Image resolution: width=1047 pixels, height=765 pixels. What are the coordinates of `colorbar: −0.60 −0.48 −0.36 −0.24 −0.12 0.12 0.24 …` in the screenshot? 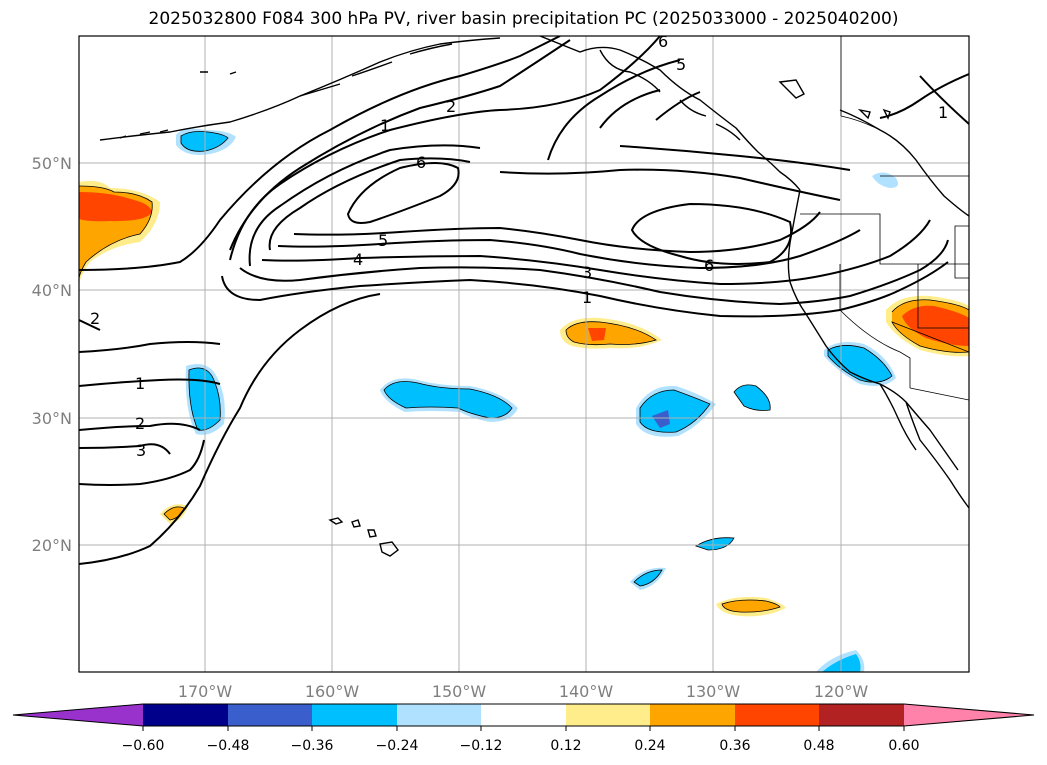 It's located at (523, 728).